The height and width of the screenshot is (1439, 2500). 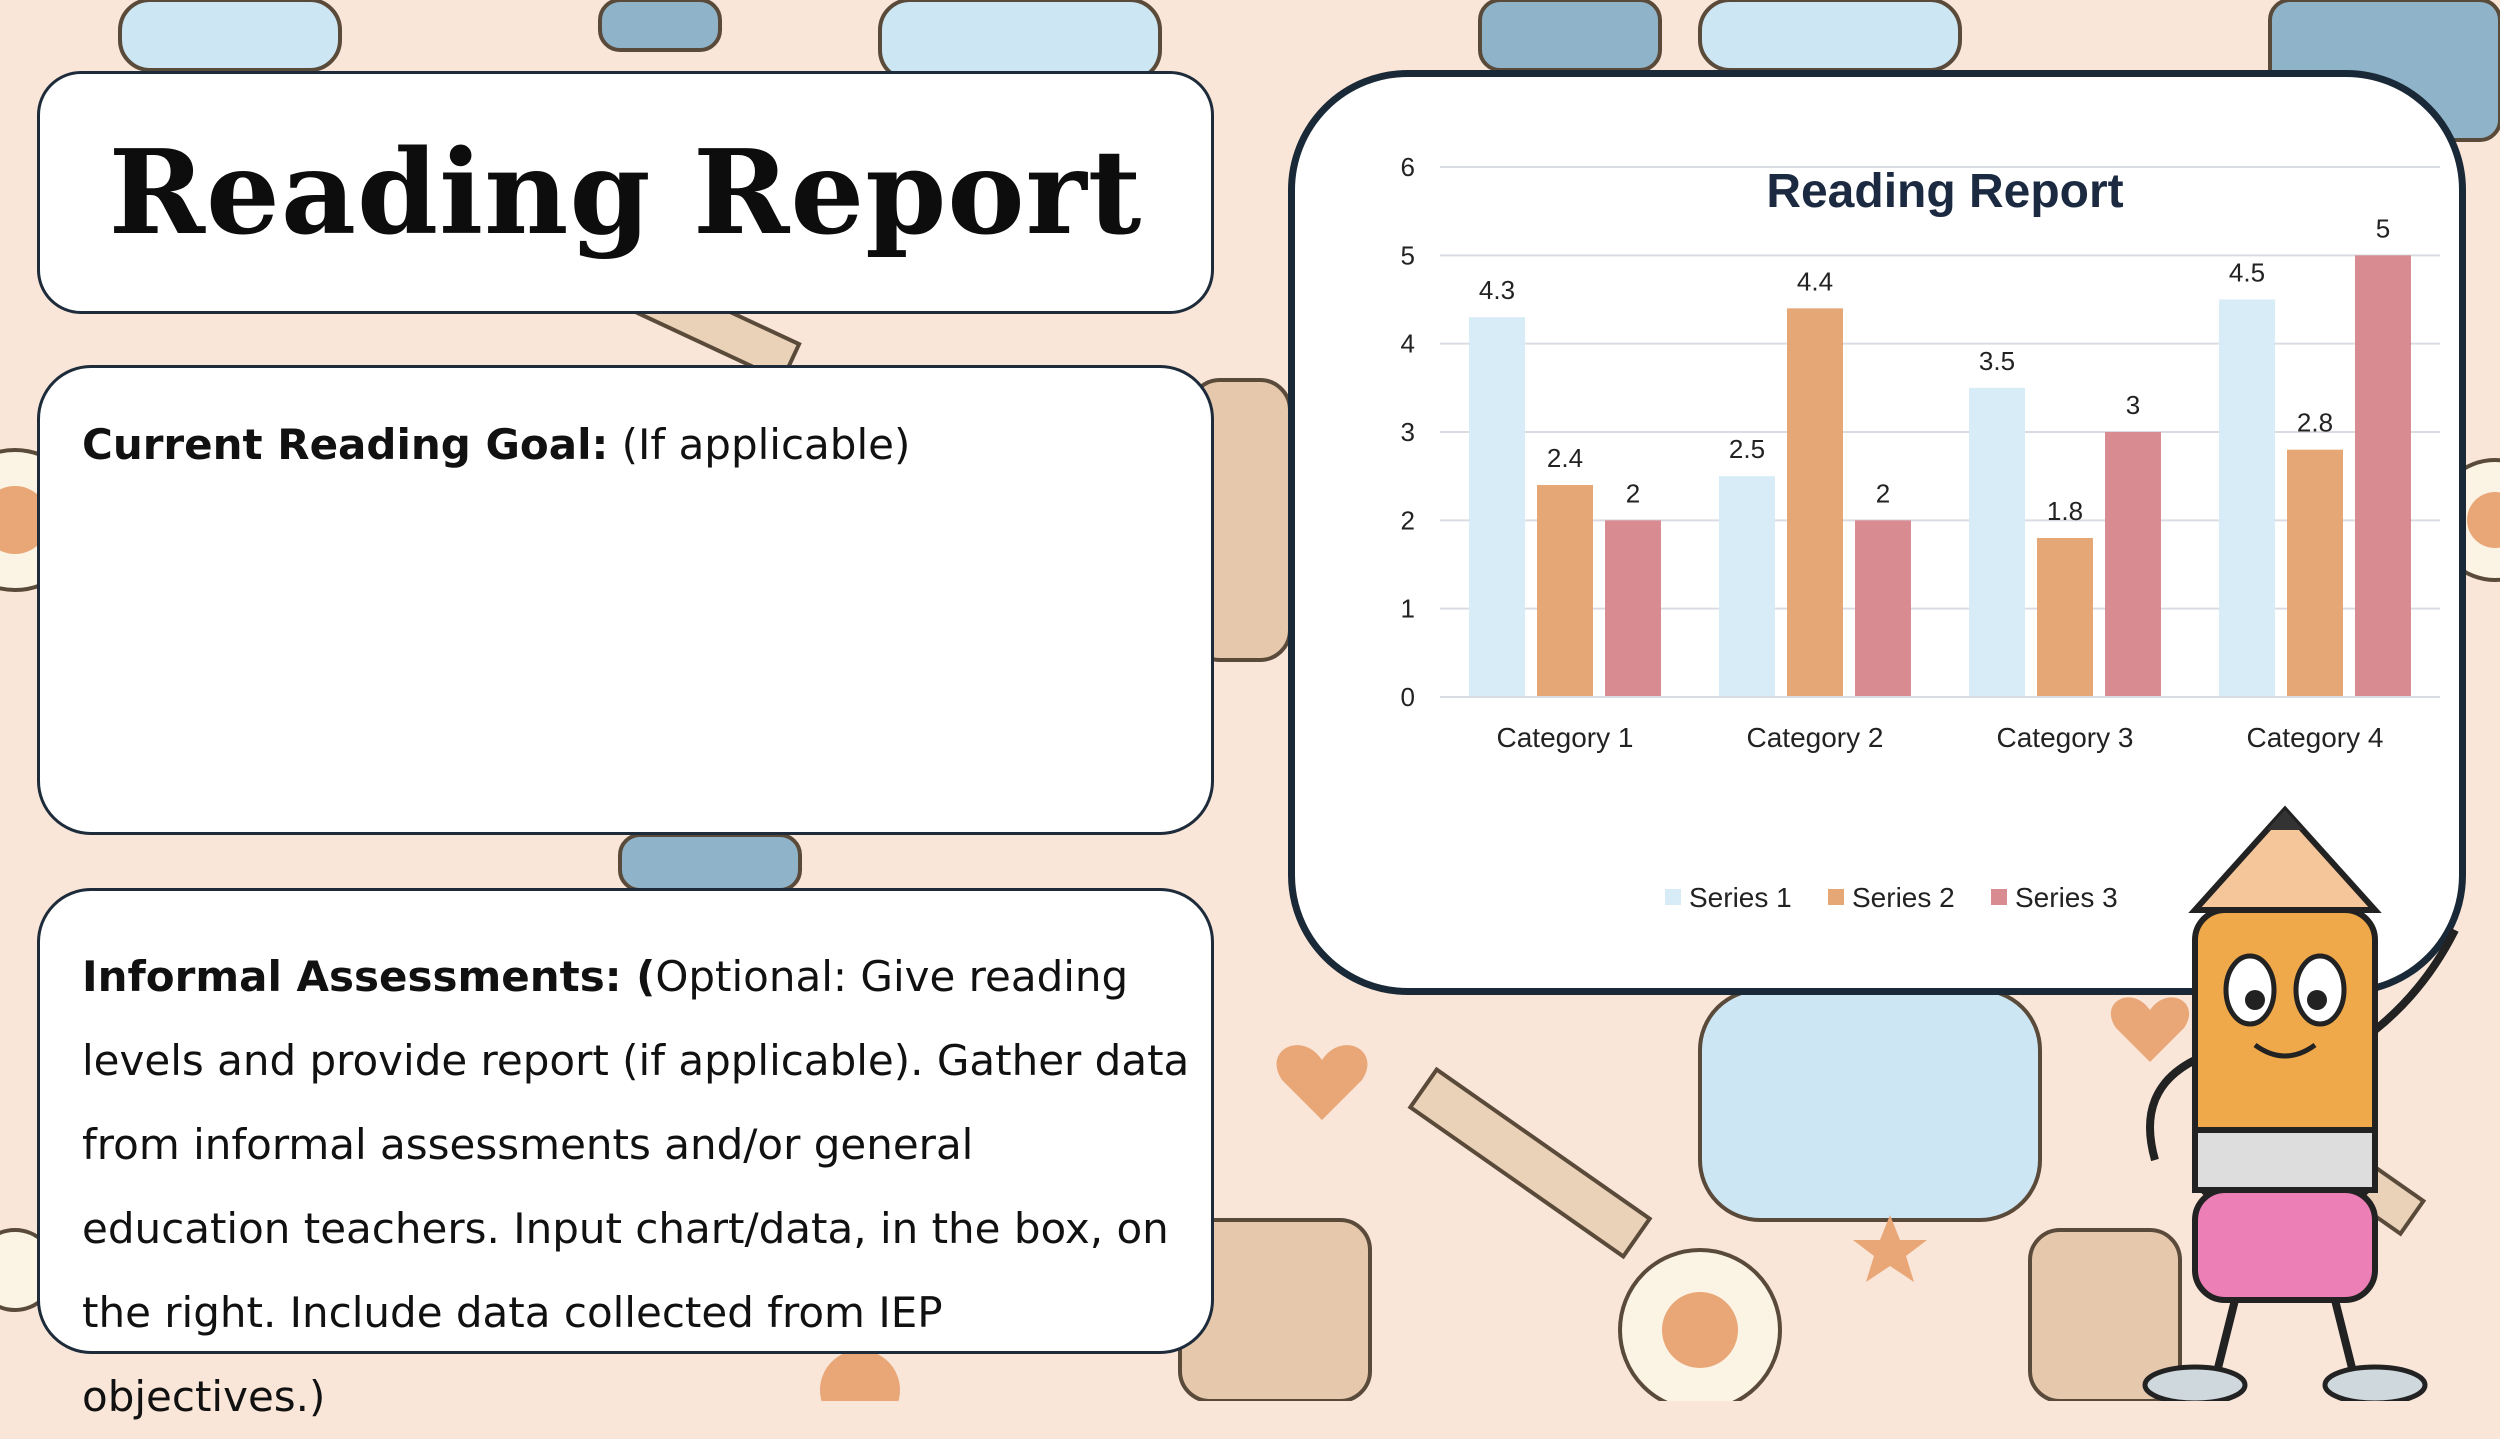 I want to click on y-tick-label: 3, so click(x=1408, y=432).